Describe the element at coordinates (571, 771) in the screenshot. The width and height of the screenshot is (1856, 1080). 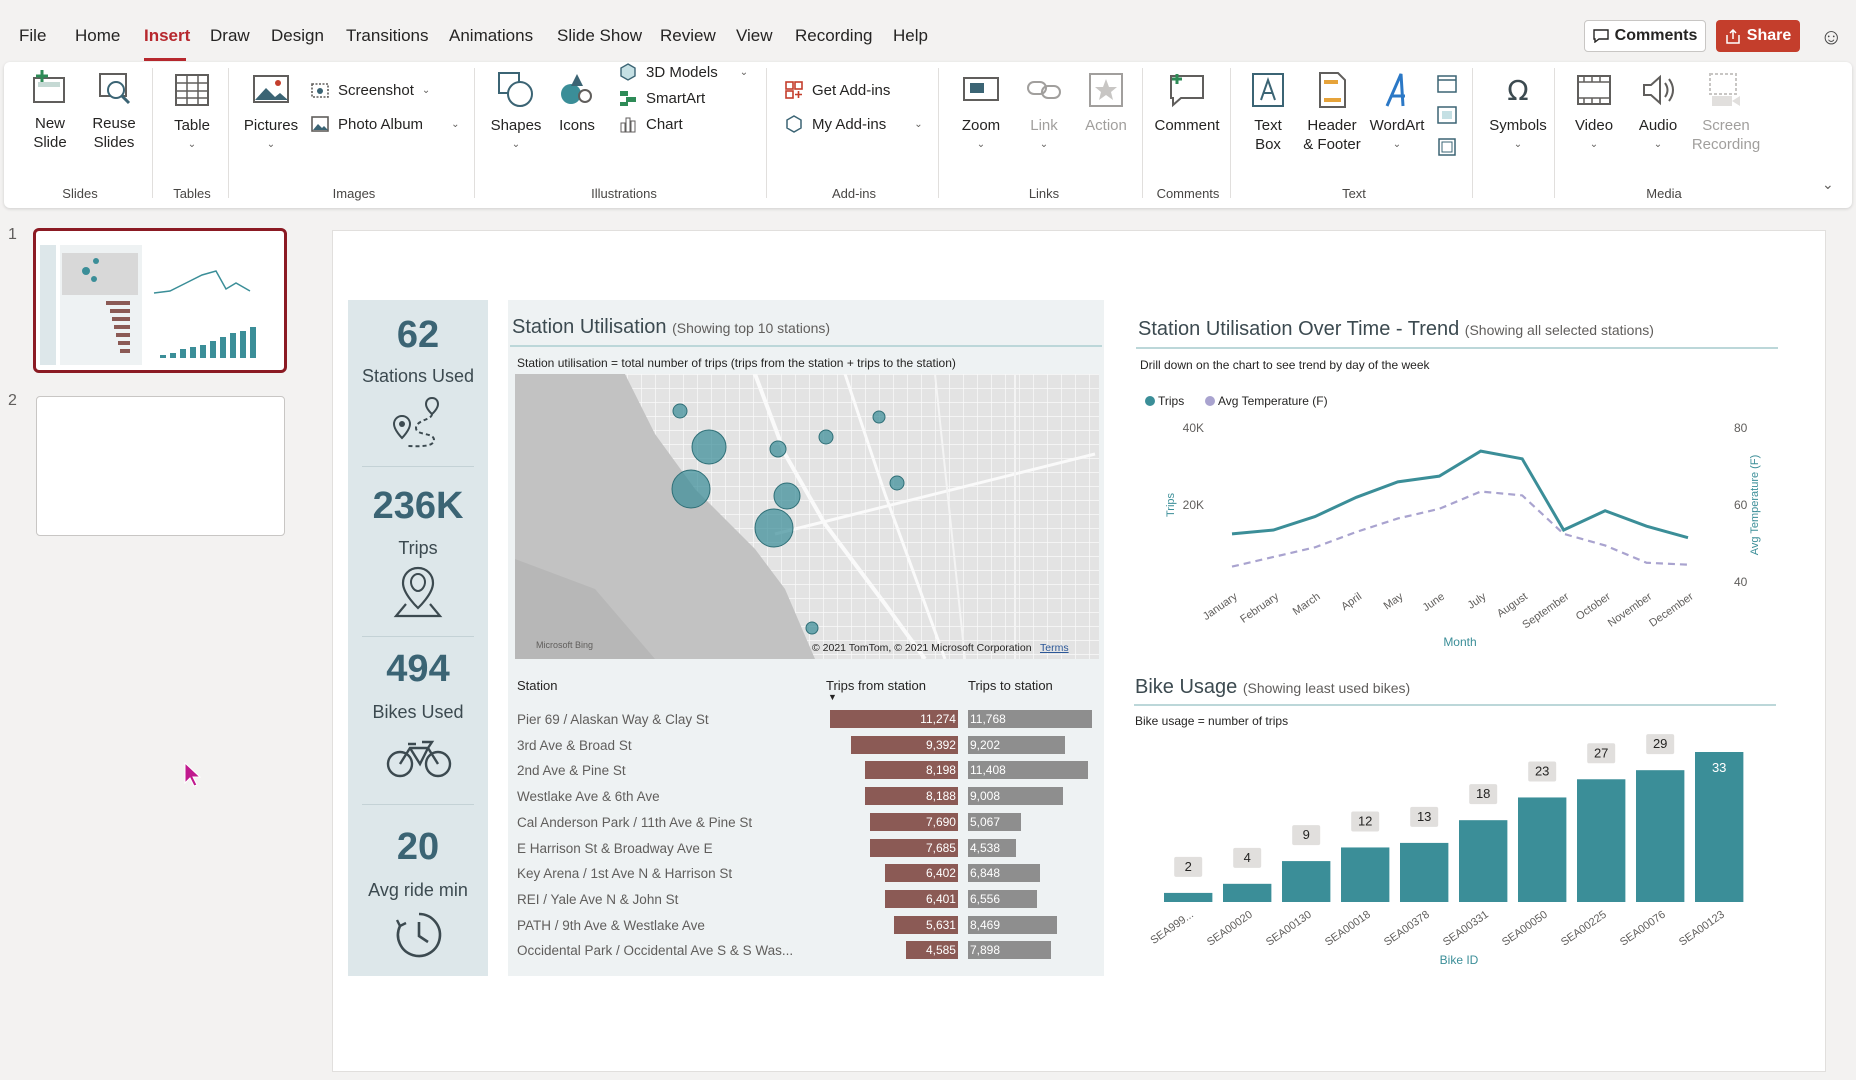
I see `station-row-name: 2nd Ave & Pine St` at that location.